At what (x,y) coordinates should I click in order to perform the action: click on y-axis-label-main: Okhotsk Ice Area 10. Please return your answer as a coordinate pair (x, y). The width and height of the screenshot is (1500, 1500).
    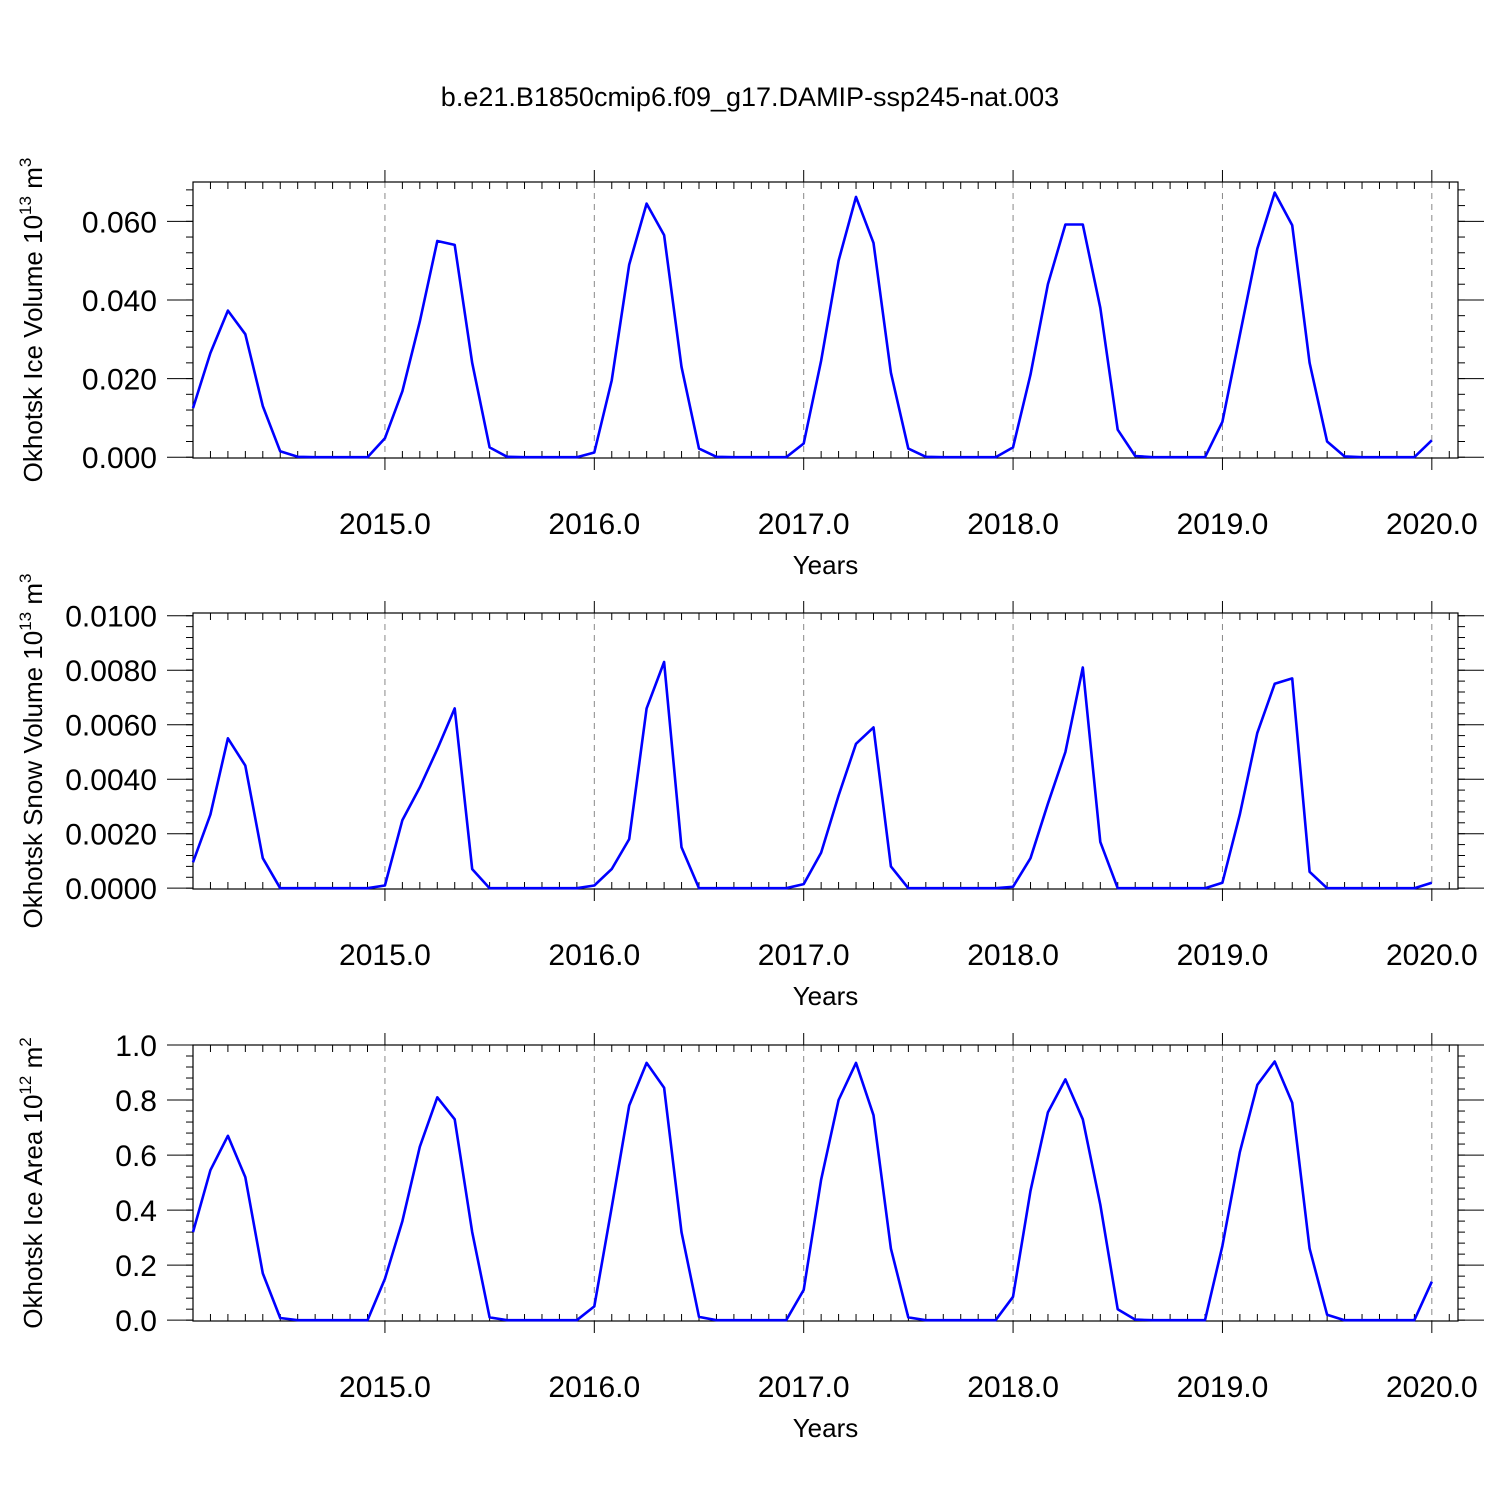
    Looking at the image, I should click on (33, 1212).